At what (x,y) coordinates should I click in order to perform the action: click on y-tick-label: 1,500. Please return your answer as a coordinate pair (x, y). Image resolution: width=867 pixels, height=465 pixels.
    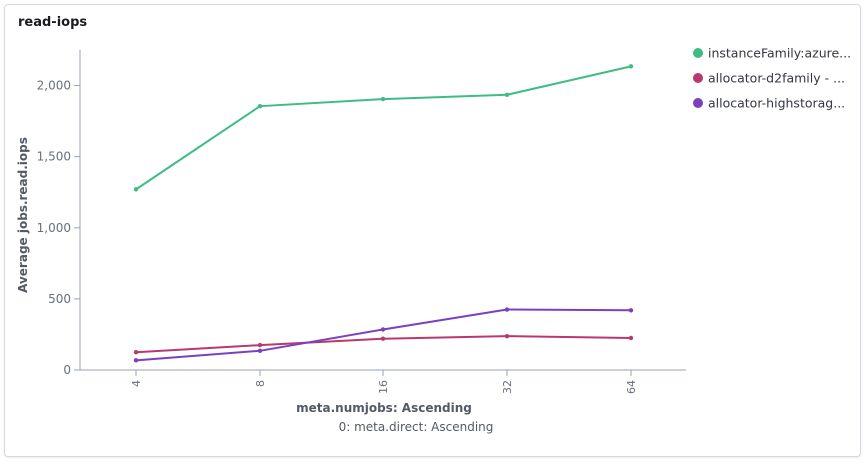
    Looking at the image, I should click on (54, 157).